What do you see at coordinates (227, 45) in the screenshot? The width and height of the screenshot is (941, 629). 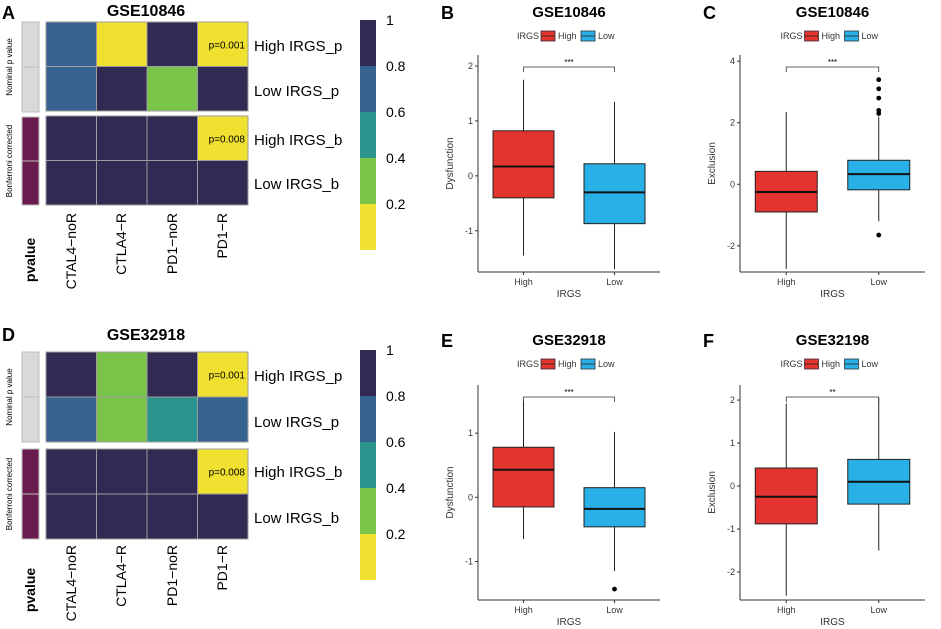 I see `cell-label: p=0.001` at bounding box center [227, 45].